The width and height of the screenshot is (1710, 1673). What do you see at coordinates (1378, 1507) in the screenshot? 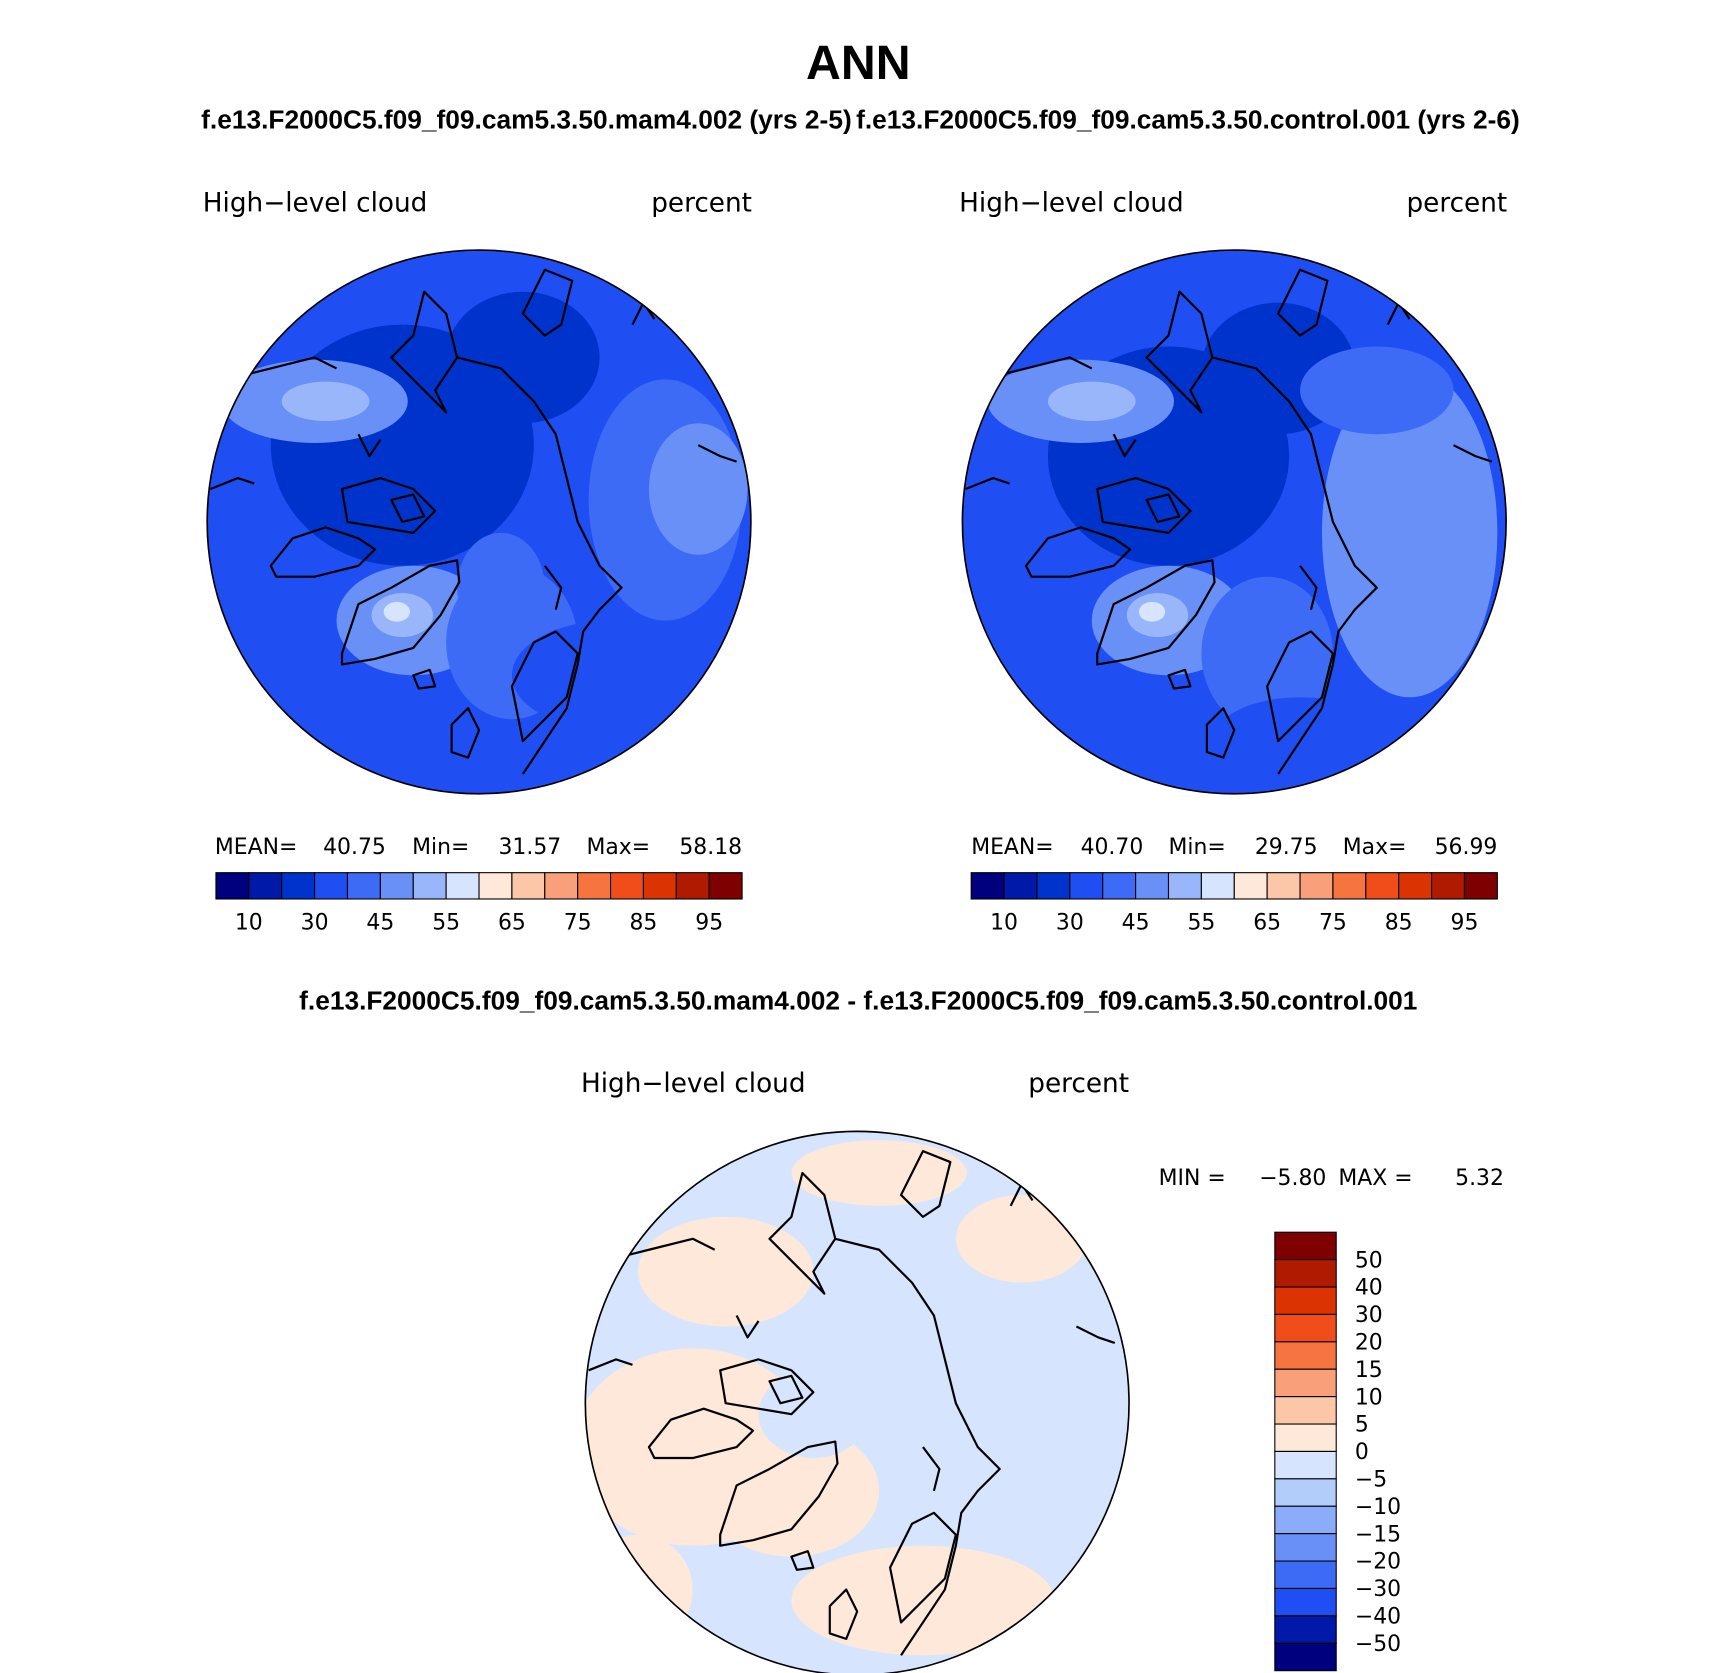
I see `colorbar-label: −10` at bounding box center [1378, 1507].